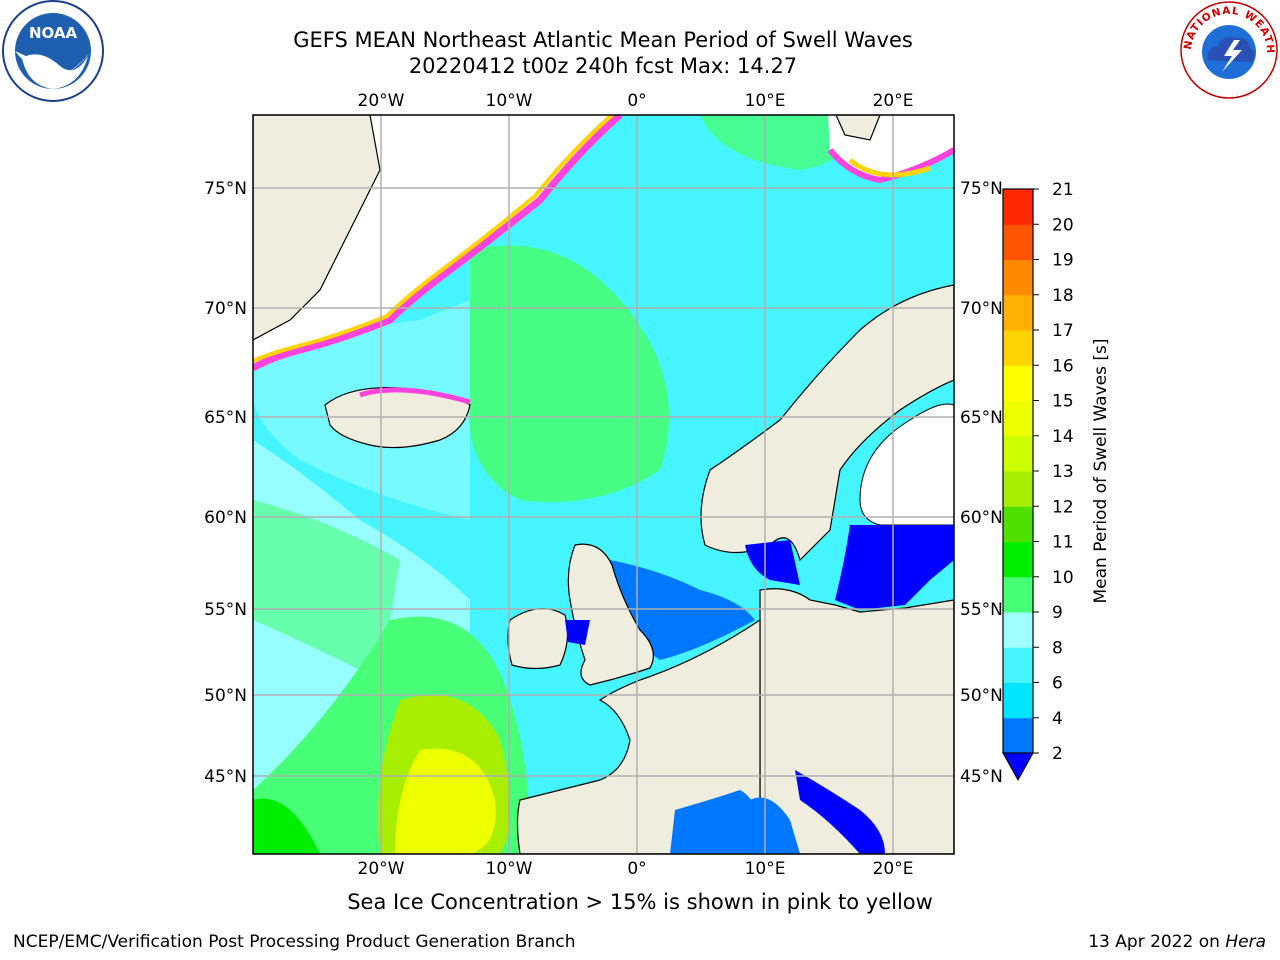 This screenshot has width=1280, height=960. What do you see at coordinates (438, 243) in the screenshot?
I see `sea-ice-edge` at bounding box center [438, 243].